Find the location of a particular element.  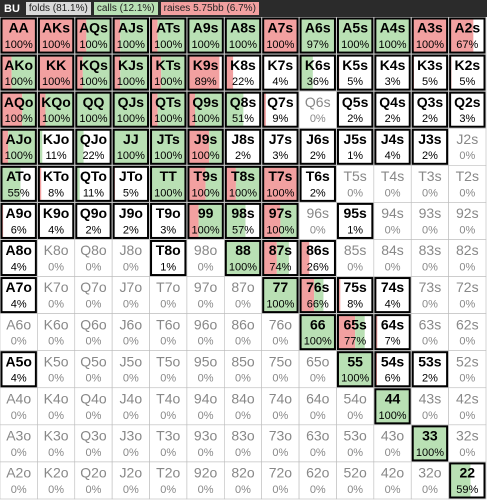

hand-label: T4s is located at coordinates (392, 176).